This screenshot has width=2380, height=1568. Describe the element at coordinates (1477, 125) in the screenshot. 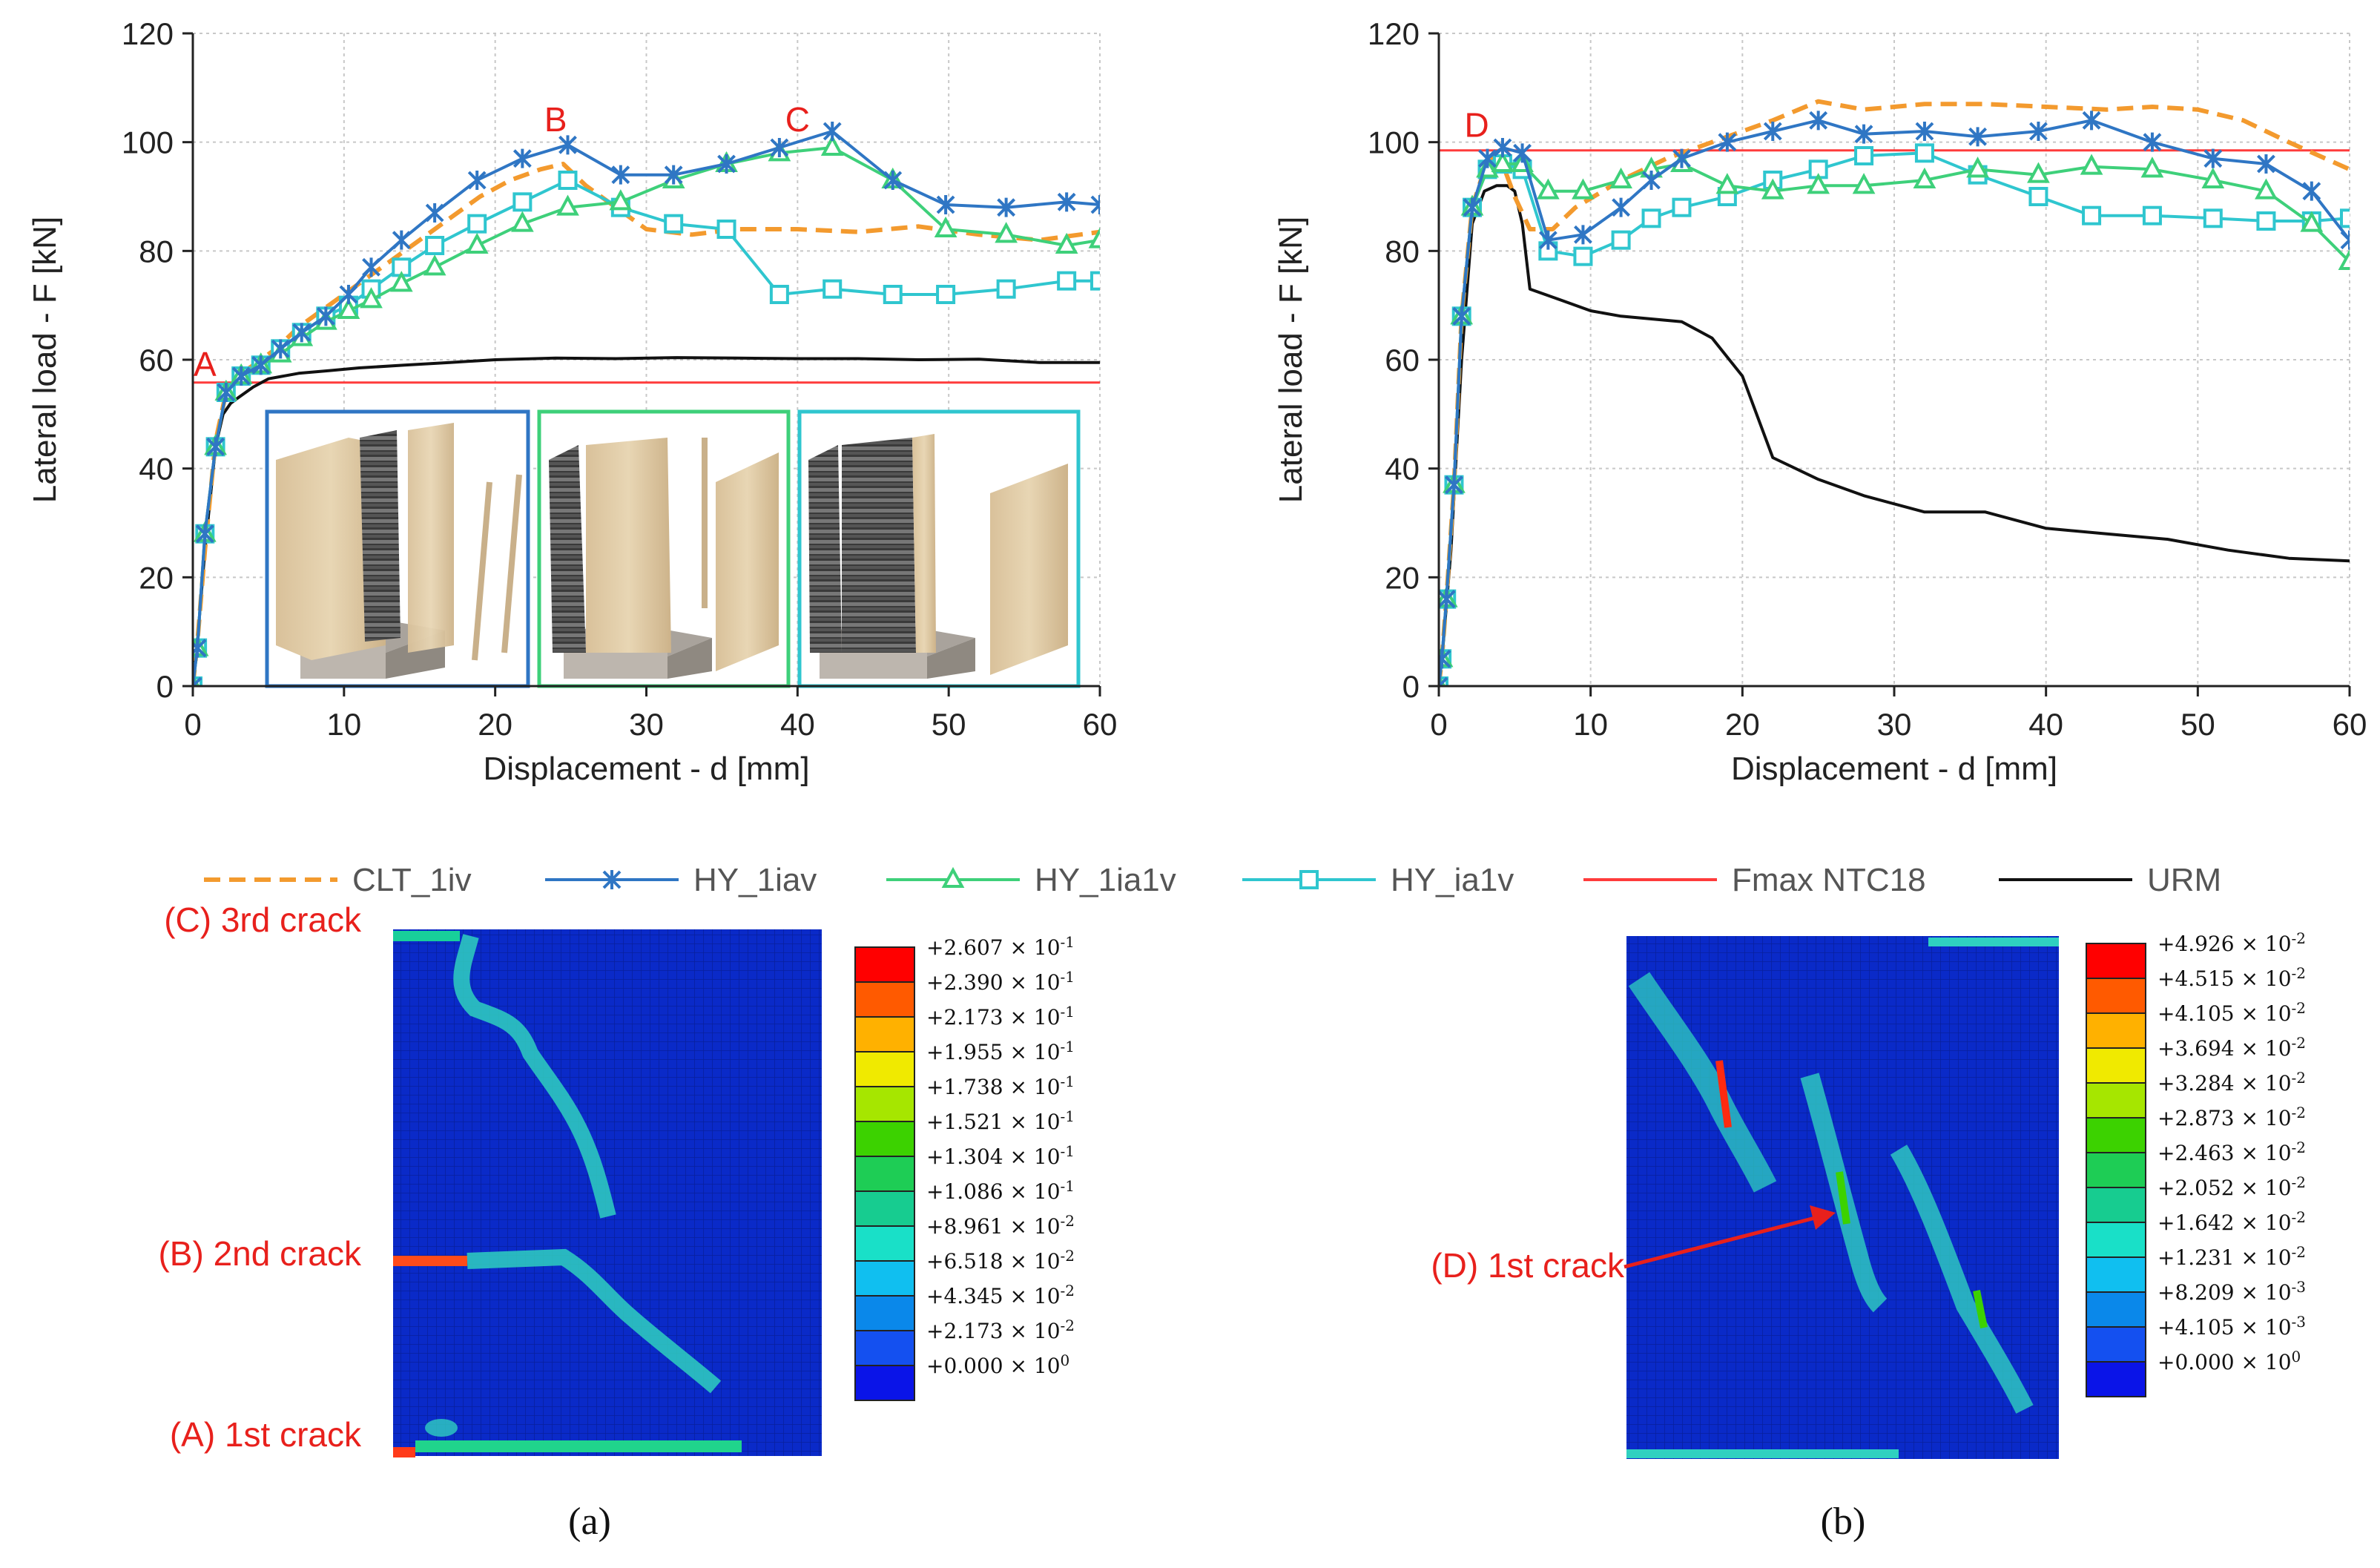

I see `panel-b-annotations: D` at that location.